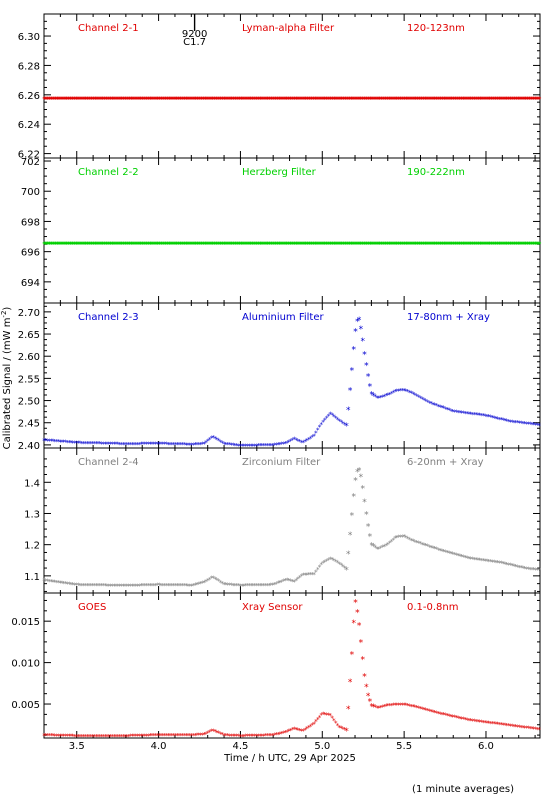  What do you see at coordinates (279, 172) in the screenshot?
I see `panel-filter-label: Herzberg Filter` at bounding box center [279, 172].